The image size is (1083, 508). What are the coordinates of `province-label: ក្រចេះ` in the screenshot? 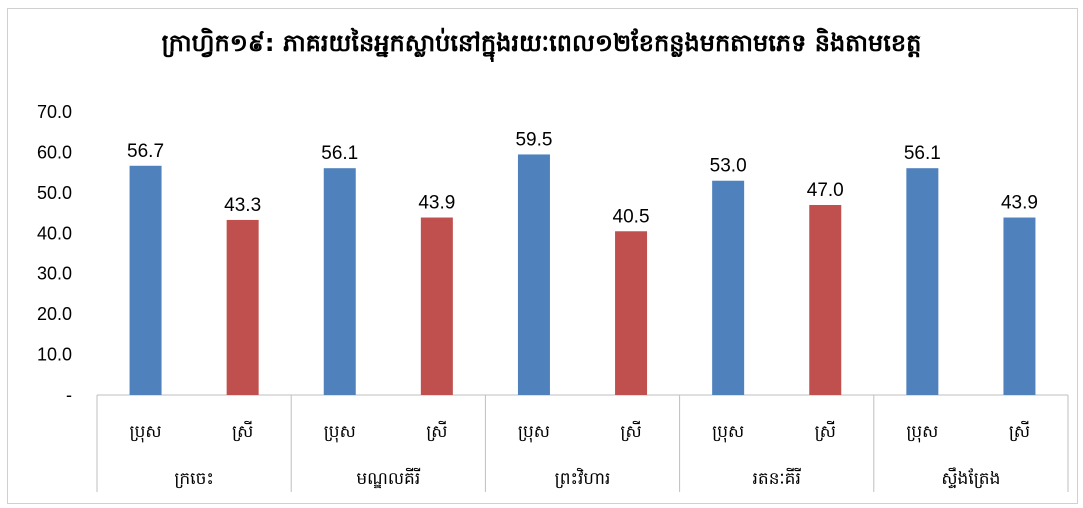 It's located at (194, 479).